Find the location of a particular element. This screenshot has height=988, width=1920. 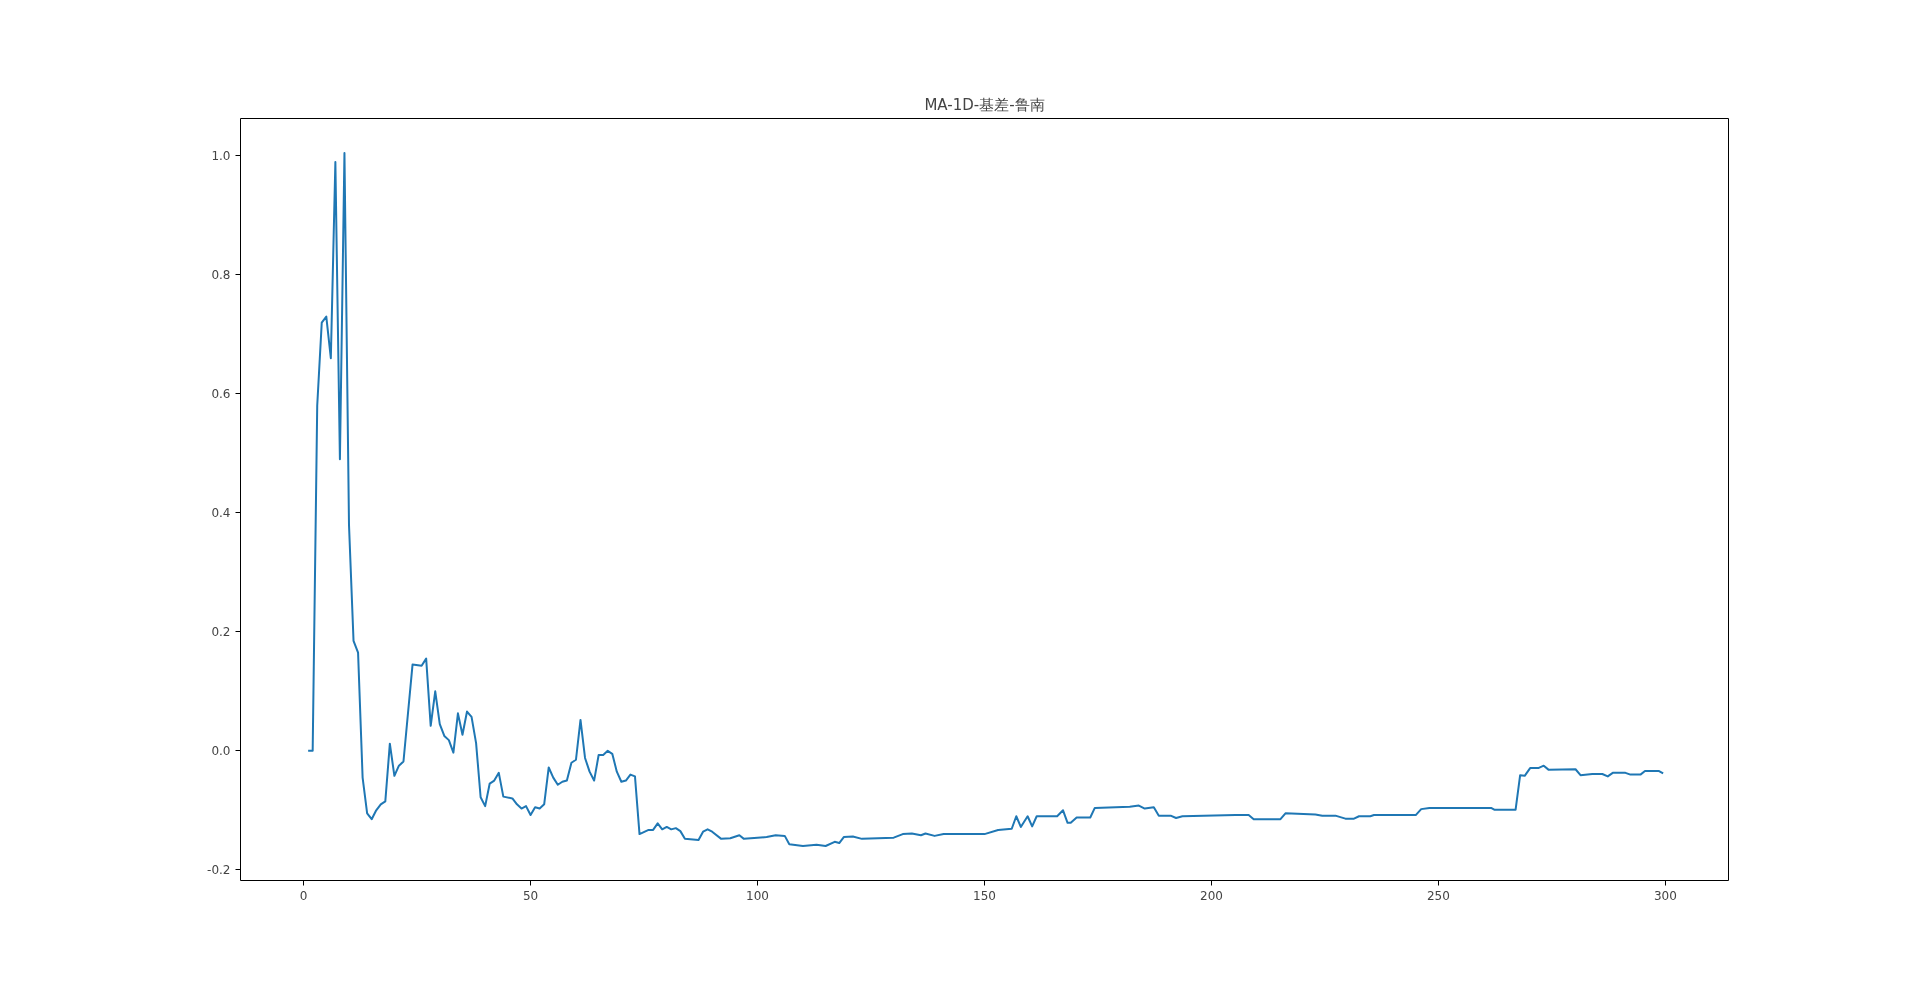

chart-title: MA-1D-基差-鲁南 is located at coordinates (984, 104).